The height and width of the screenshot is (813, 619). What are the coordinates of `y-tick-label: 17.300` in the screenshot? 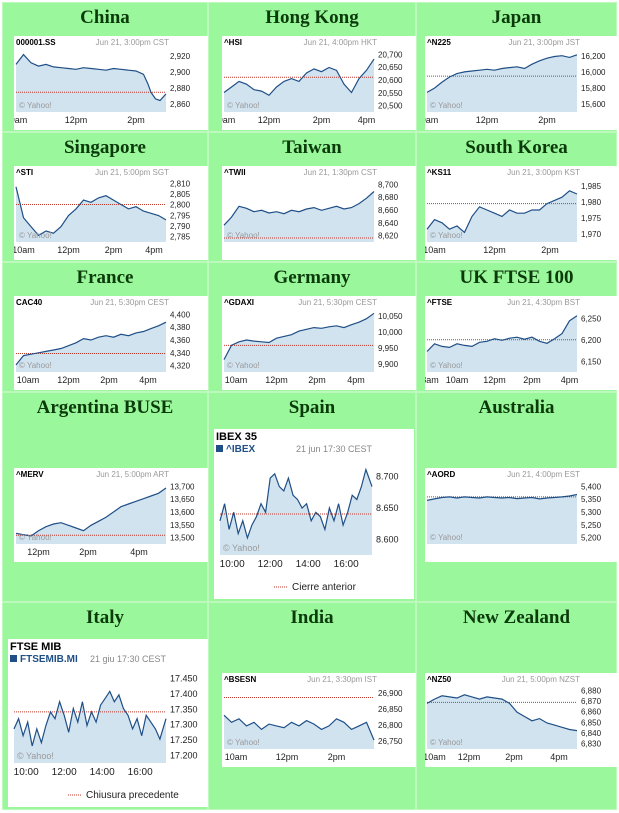 It's located at (184, 725).